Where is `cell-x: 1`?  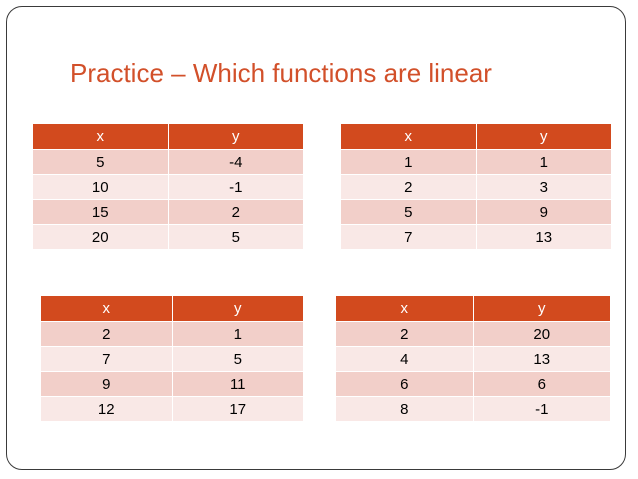
cell-x: 1 is located at coordinates (408, 162).